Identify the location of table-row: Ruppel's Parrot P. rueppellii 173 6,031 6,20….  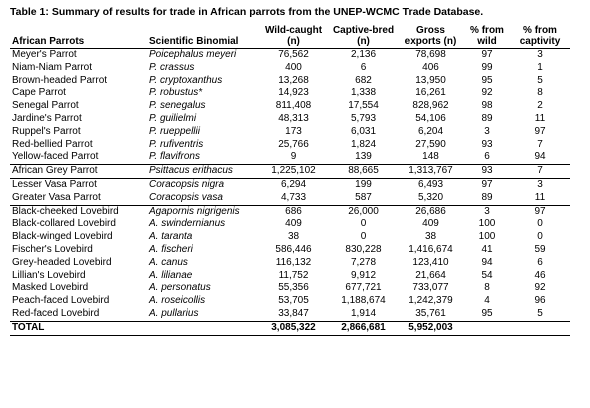
(290, 132).